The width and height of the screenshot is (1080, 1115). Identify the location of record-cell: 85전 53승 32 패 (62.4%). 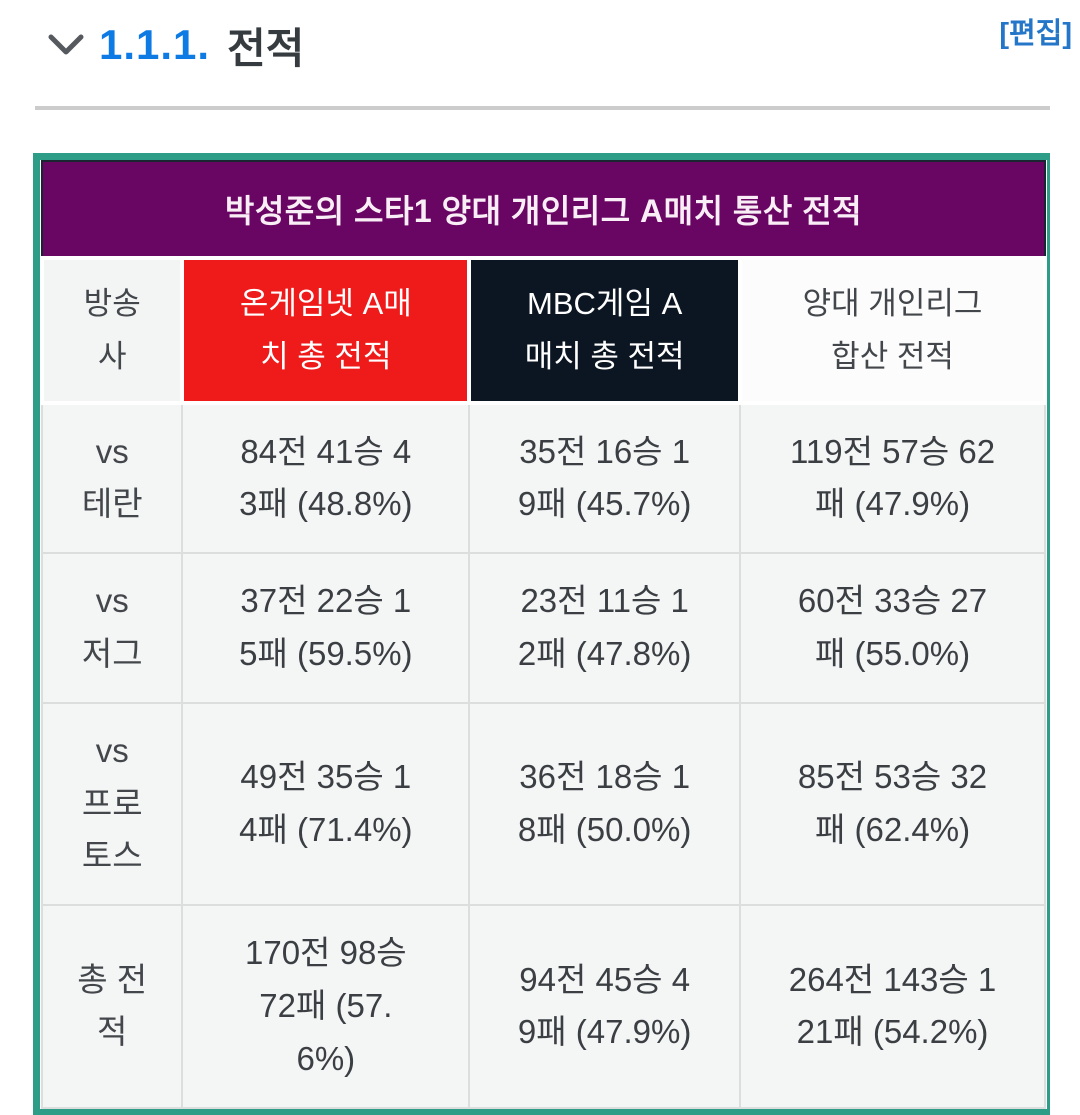
(892, 804).